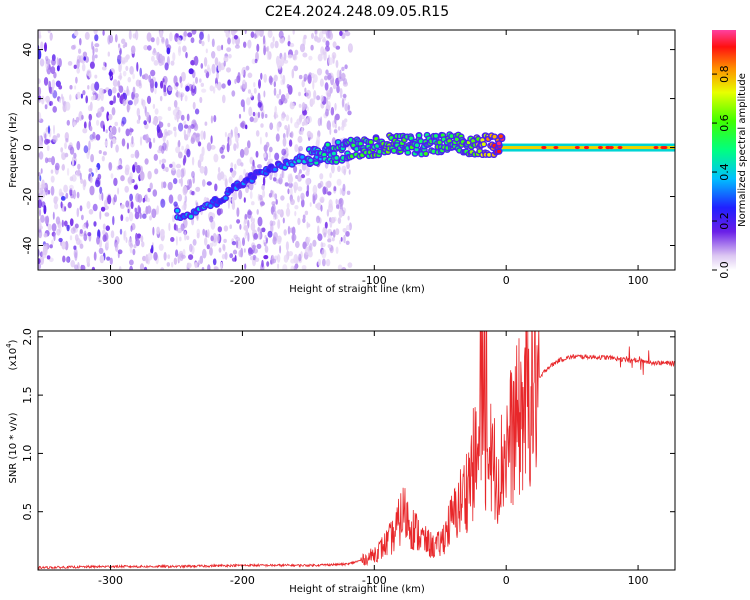  Describe the element at coordinates (110, 580) in the screenshot. I see `snr-x-tick-label: -300` at that location.